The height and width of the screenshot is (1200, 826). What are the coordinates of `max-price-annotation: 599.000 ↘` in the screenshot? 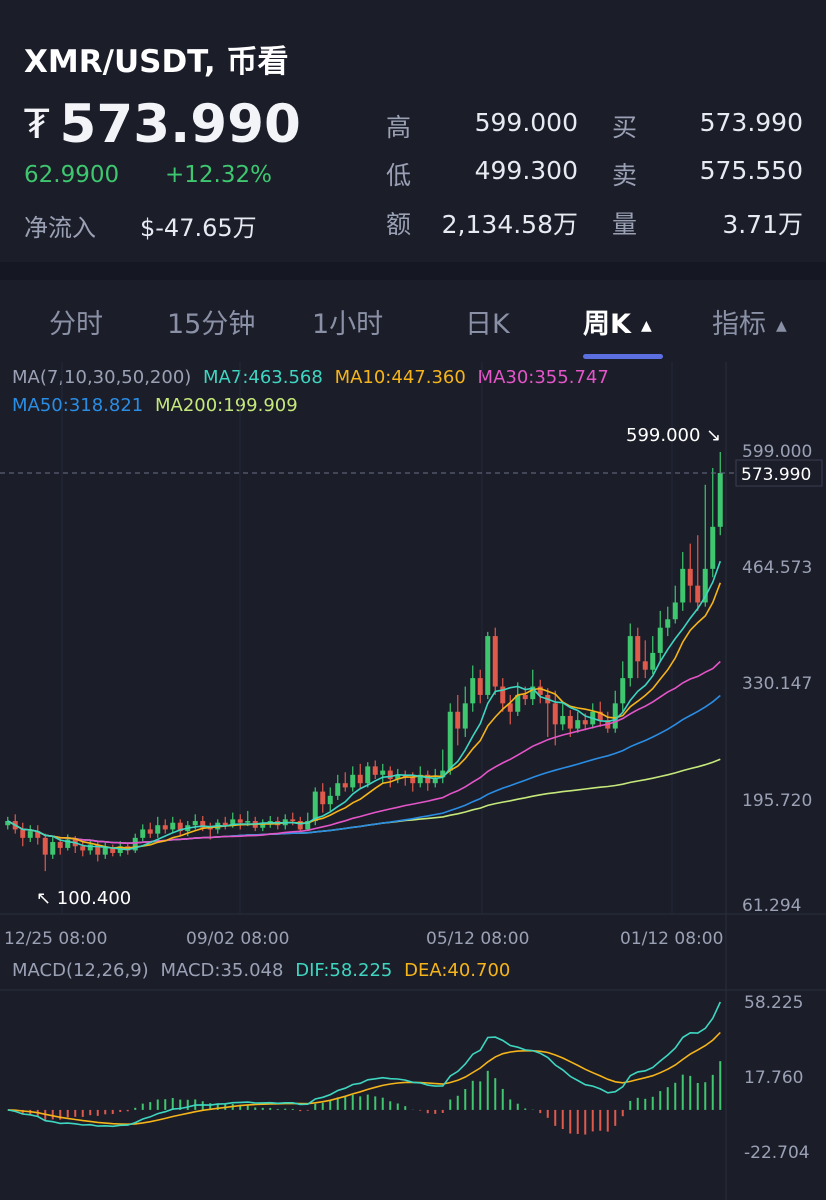 It's located at (673, 435).